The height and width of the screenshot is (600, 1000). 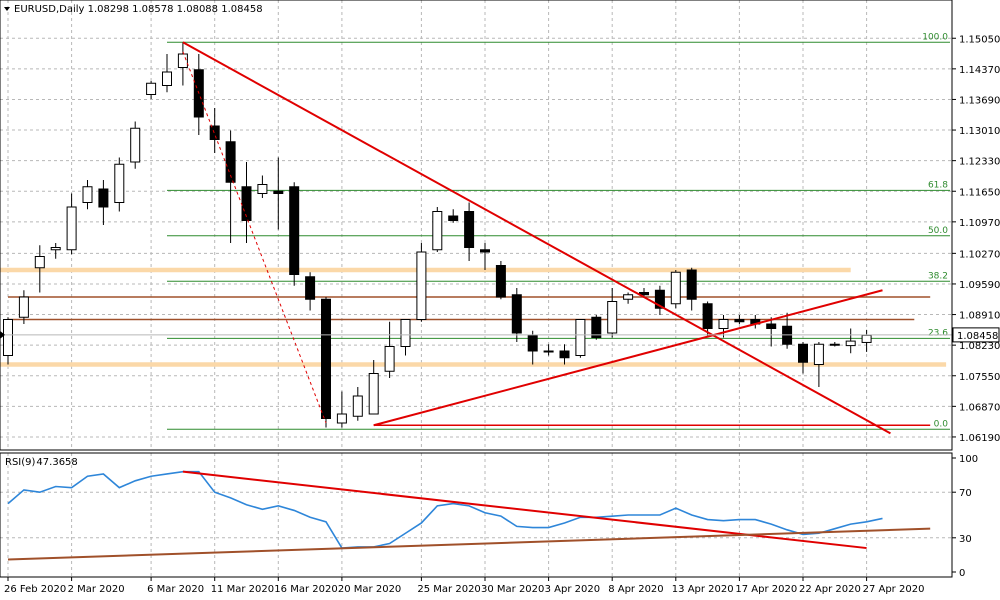 I want to click on rsi-chart-title-indicator: RSI(9)47.3658, so click(x=41, y=462).